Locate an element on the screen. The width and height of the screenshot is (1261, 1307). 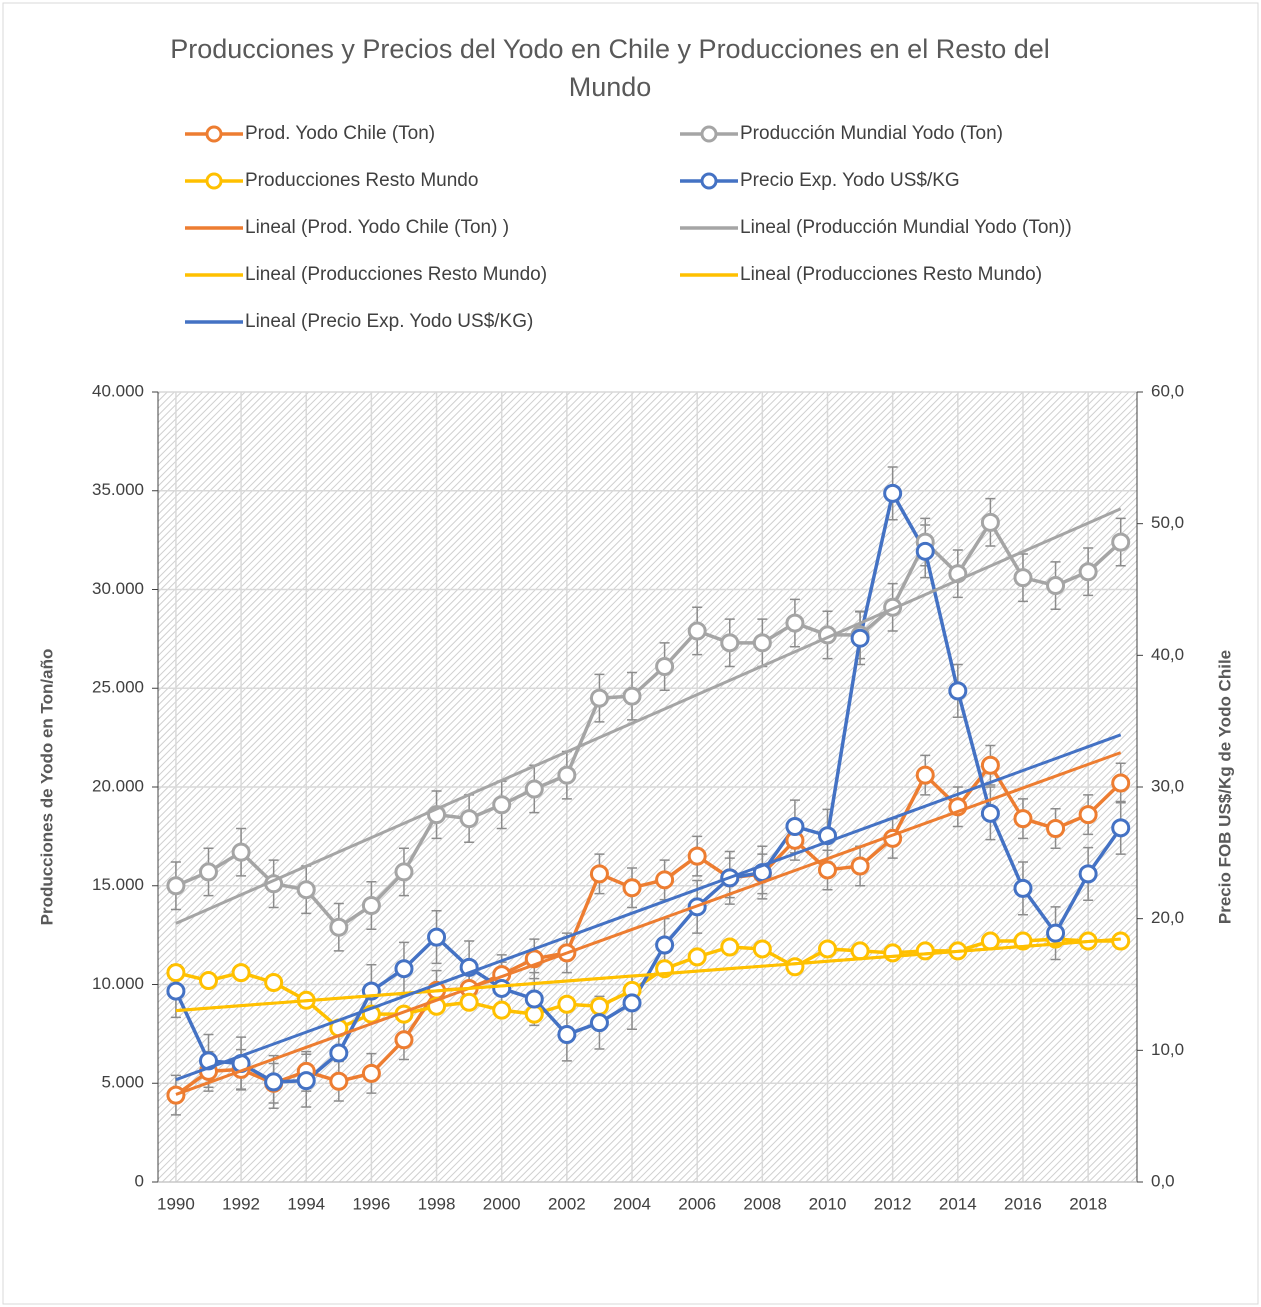
y-tick-label: 30.000 is located at coordinates (118, 588).